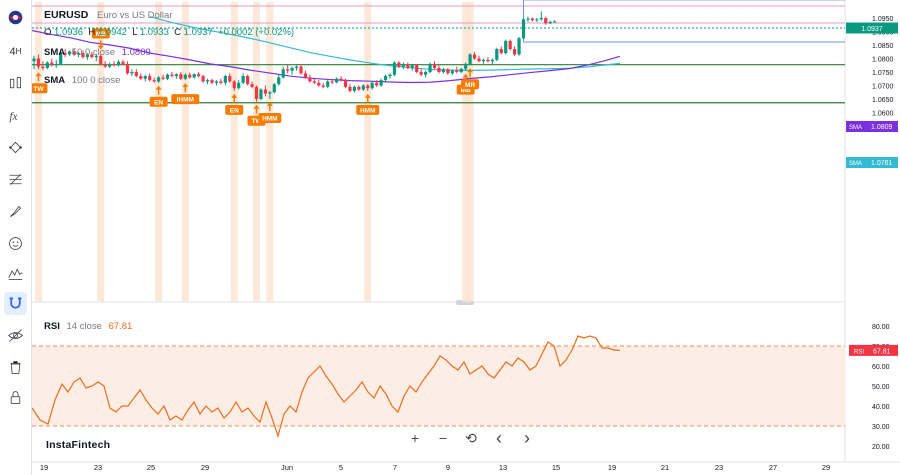 This screenshot has width=900, height=475. I want to click on price-tick-label: 1.0700, so click(883, 87).